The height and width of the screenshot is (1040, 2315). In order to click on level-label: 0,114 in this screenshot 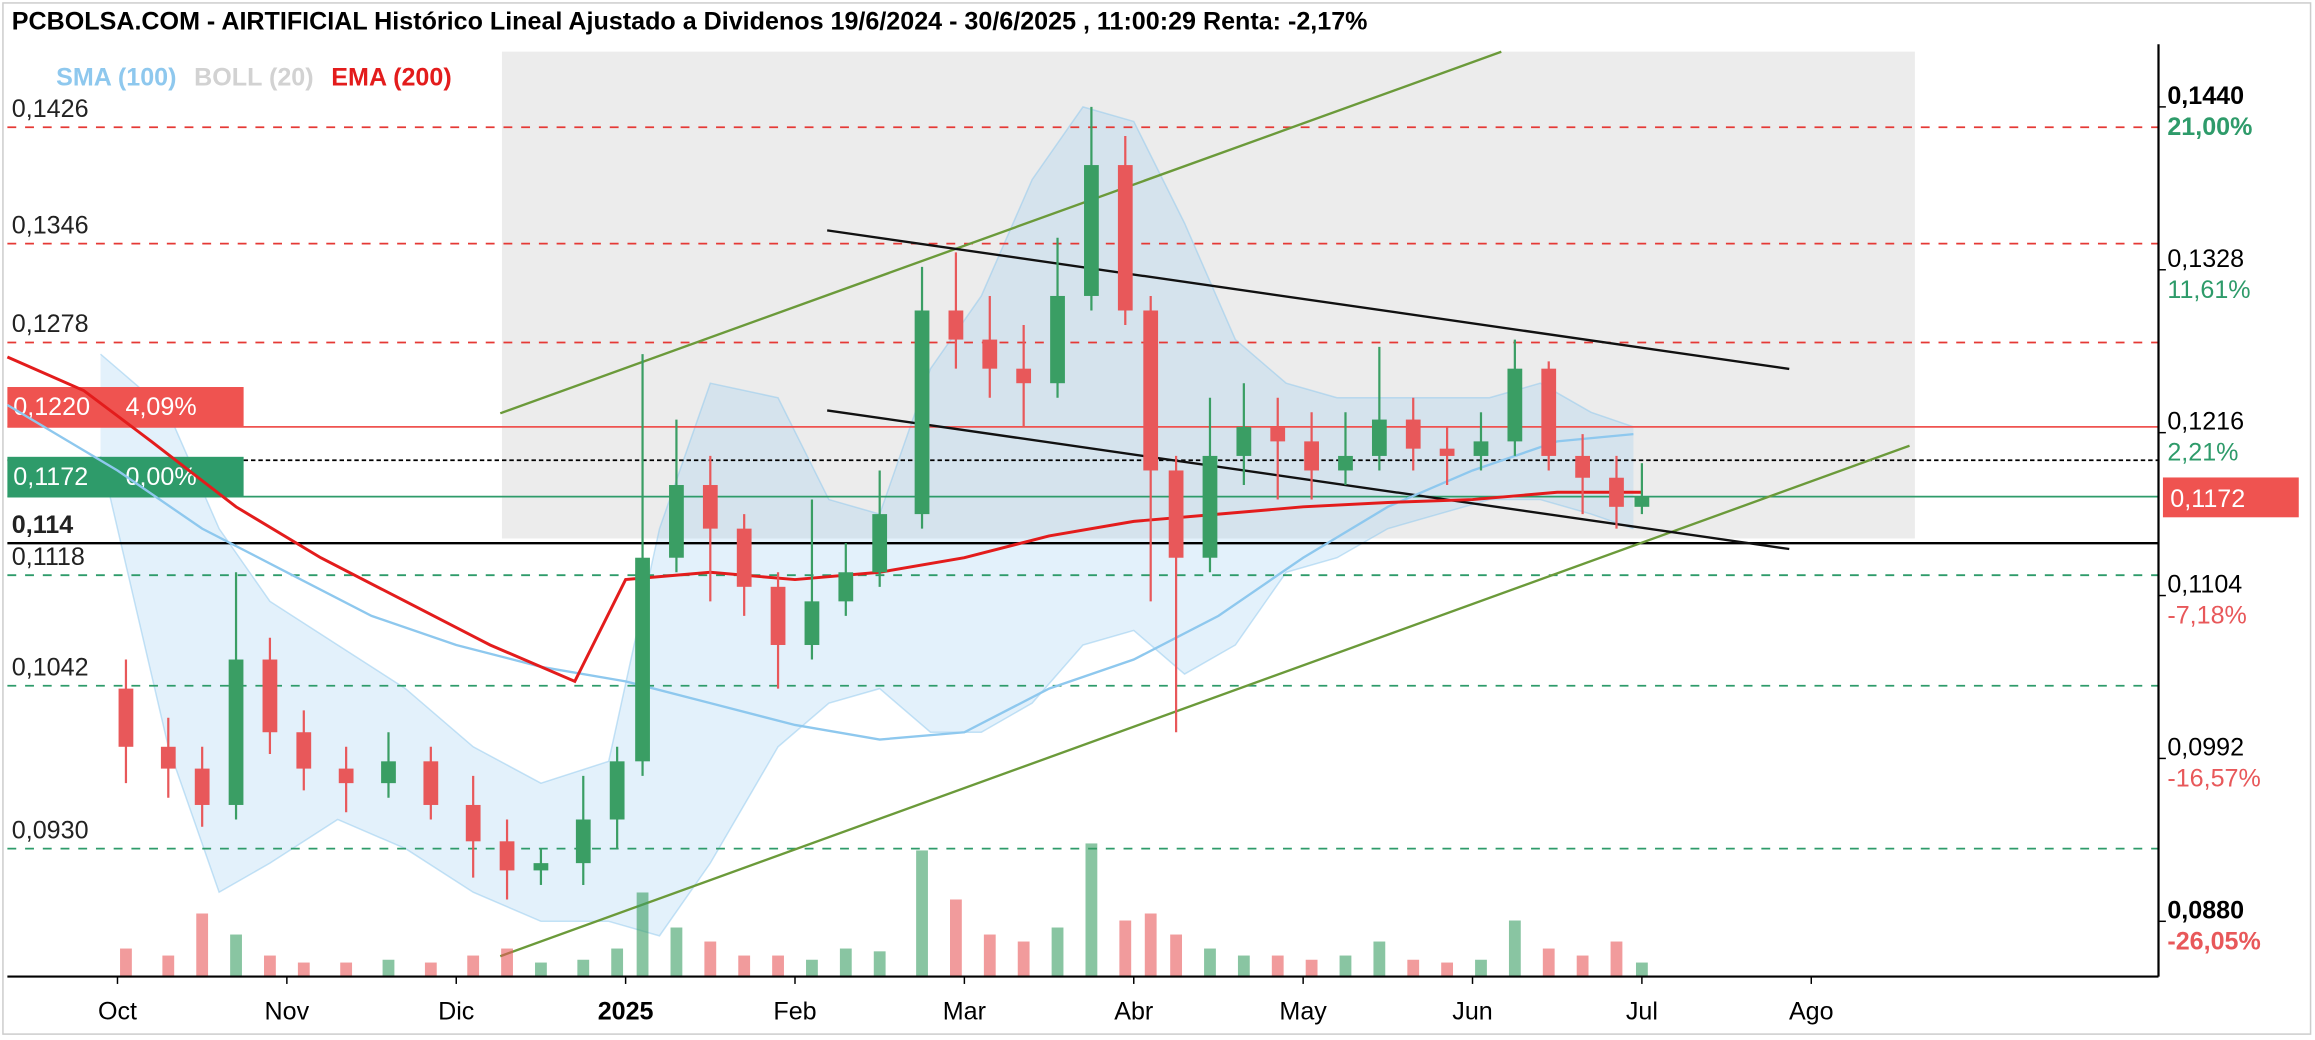, I will do `click(42, 525)`.